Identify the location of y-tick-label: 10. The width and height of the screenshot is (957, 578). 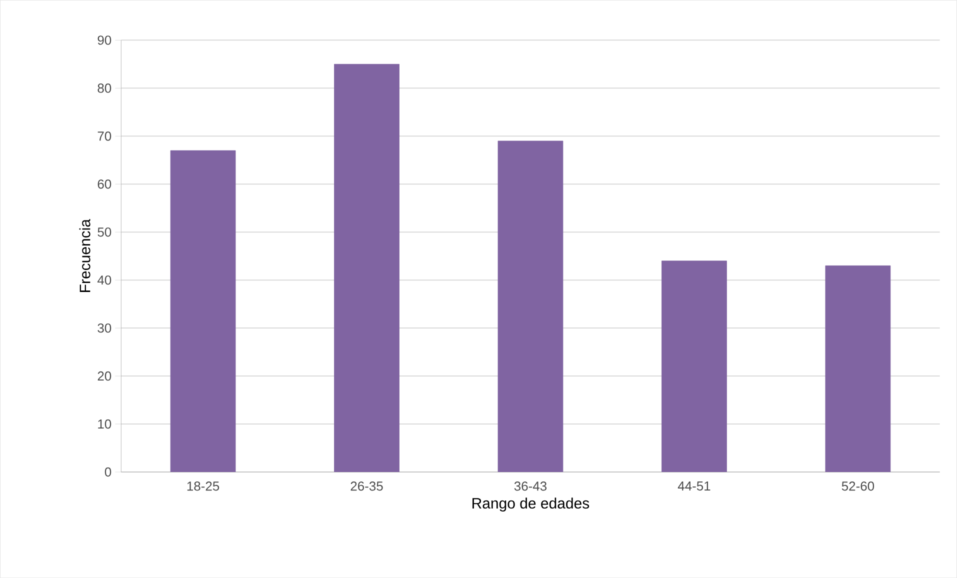
(105, 424).